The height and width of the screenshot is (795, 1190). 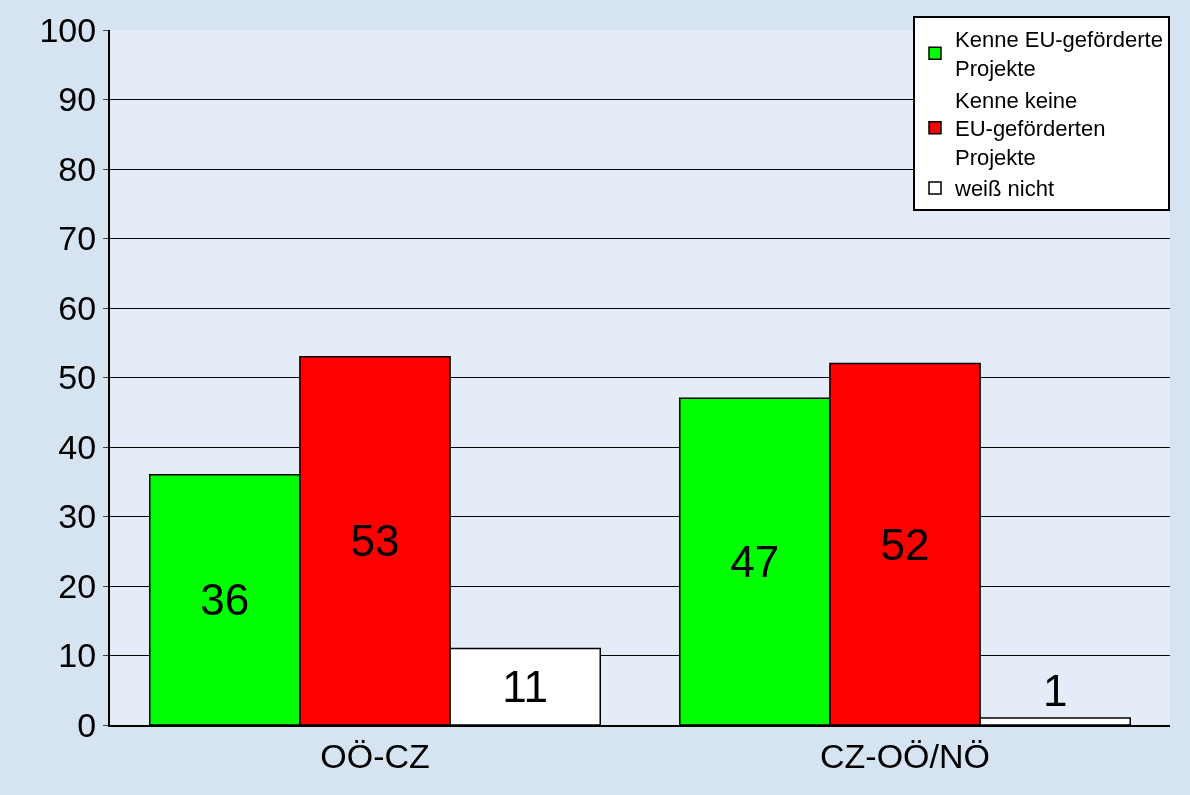 What do you see at coordinates (1055, 691) in the screenshot?
I see `data-label: 1` at bounding box center [1055, 691].